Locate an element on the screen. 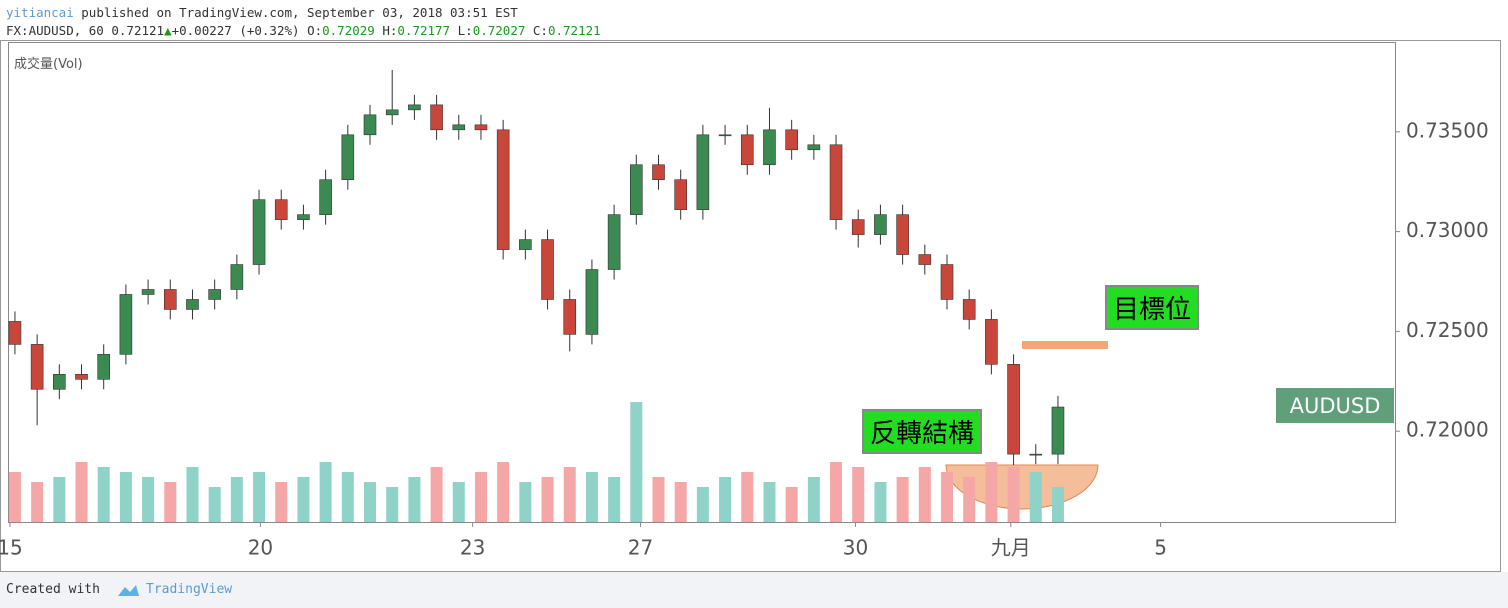 Image resolution: width=1508 pixels, height=608 pixels. h-label: H: is located at coordinates (390, 30).